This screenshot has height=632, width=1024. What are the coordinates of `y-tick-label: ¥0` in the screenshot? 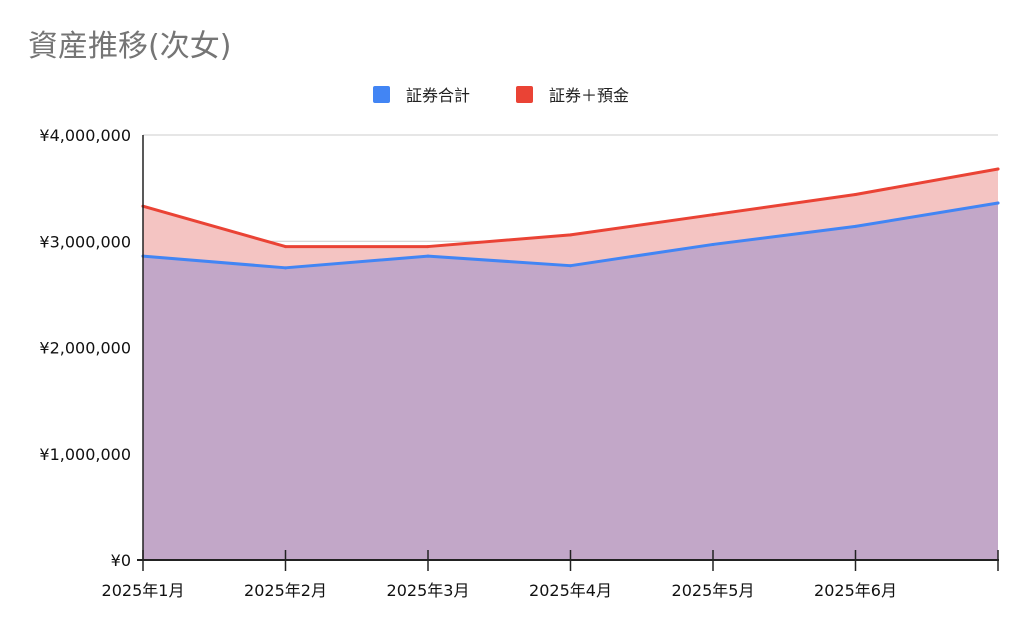 It's located at (121, 560).